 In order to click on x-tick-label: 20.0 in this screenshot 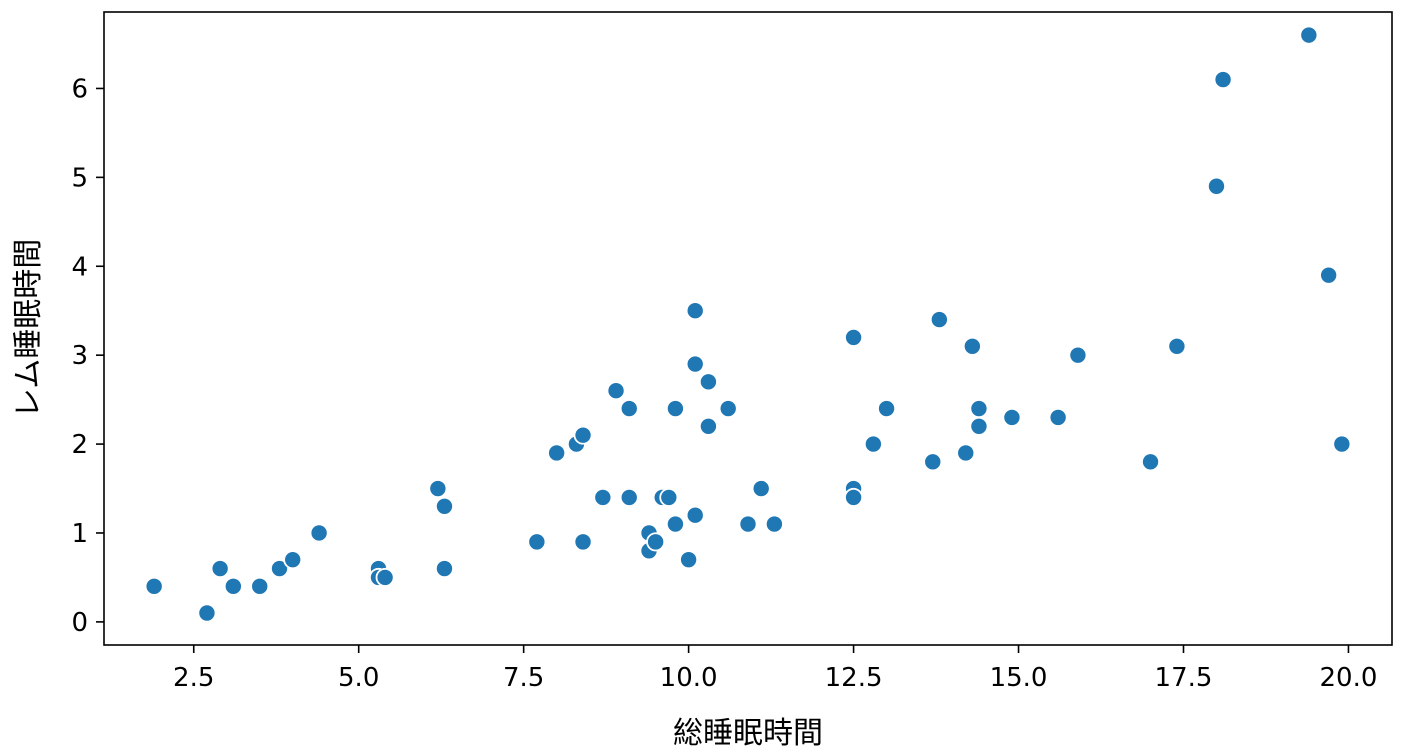, I will do `click(1349, 678)`.